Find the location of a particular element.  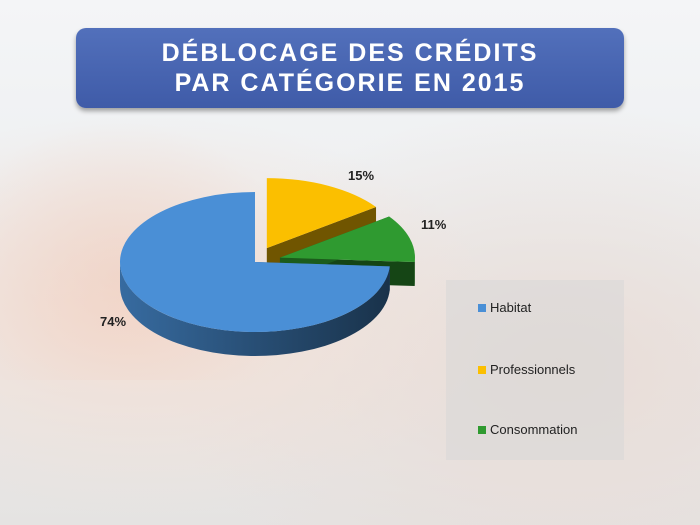

legend-swatch-habitat is located at coordinates (482, 307).